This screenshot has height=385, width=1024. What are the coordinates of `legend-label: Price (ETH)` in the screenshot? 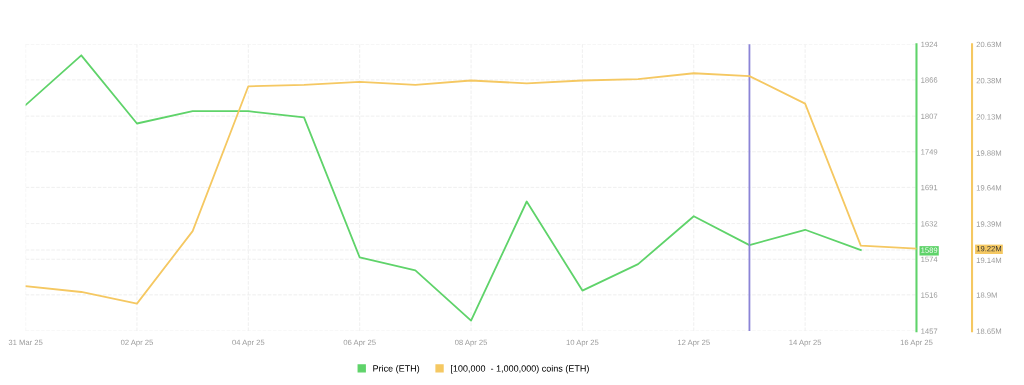 It's located at (396, 369).